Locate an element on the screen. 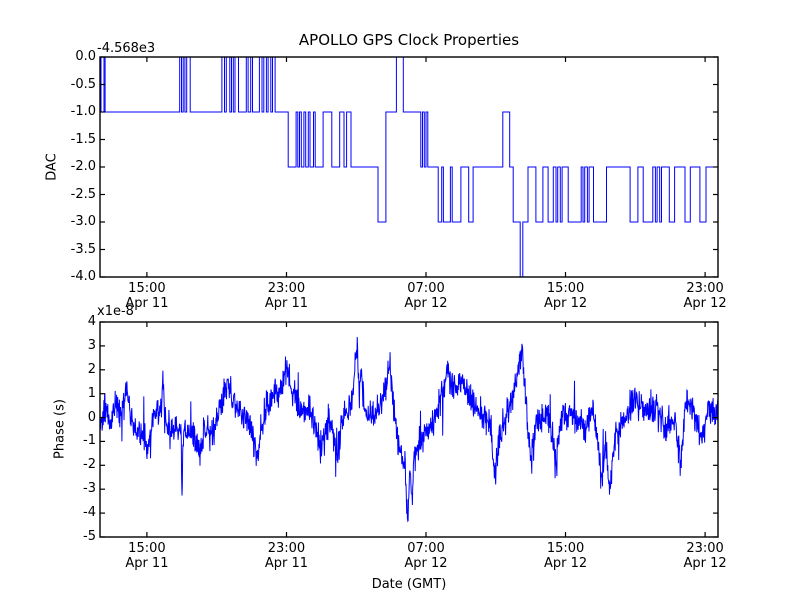 Image resolution: width=800 pixels, height=600 pixels. y-tick-label: 3 is located at coordinates (91, 345).